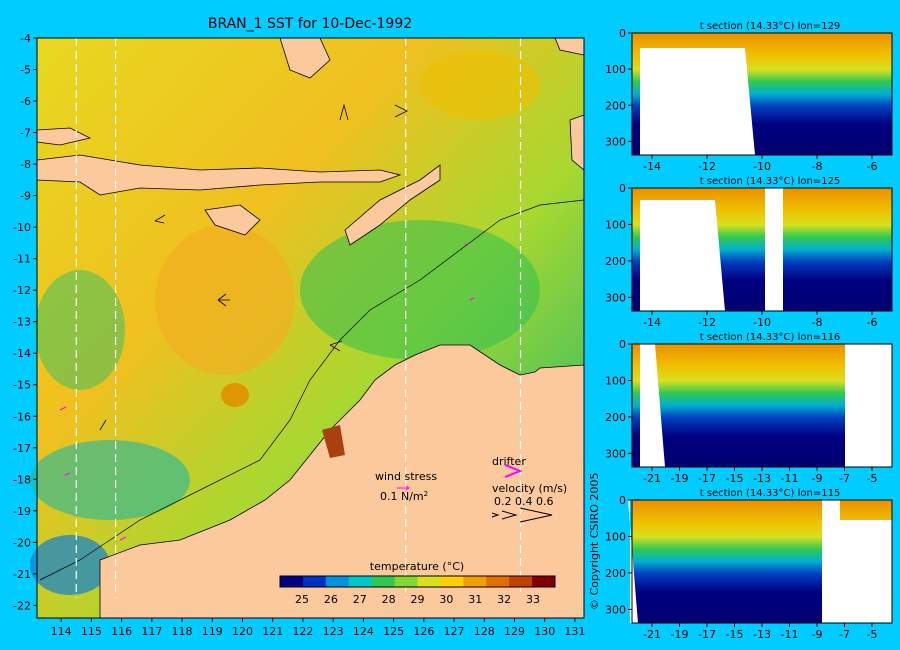 This screenshot has width=900, height=650. Describe the element at coordinates (121, 631) in the screenshot. I see `lon-tick-label: 116` at that location.